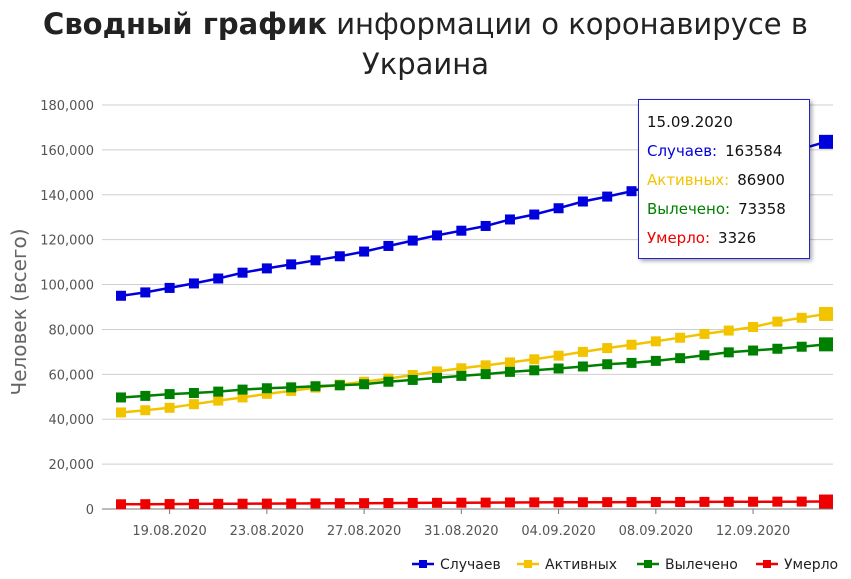 This screenshot has width=851, height=579. What do you see at coordinates (625, 565) in the screenshot?
I see `legend: Случаев Активных Вылечено Умерло` at bounding box center [625, 565].